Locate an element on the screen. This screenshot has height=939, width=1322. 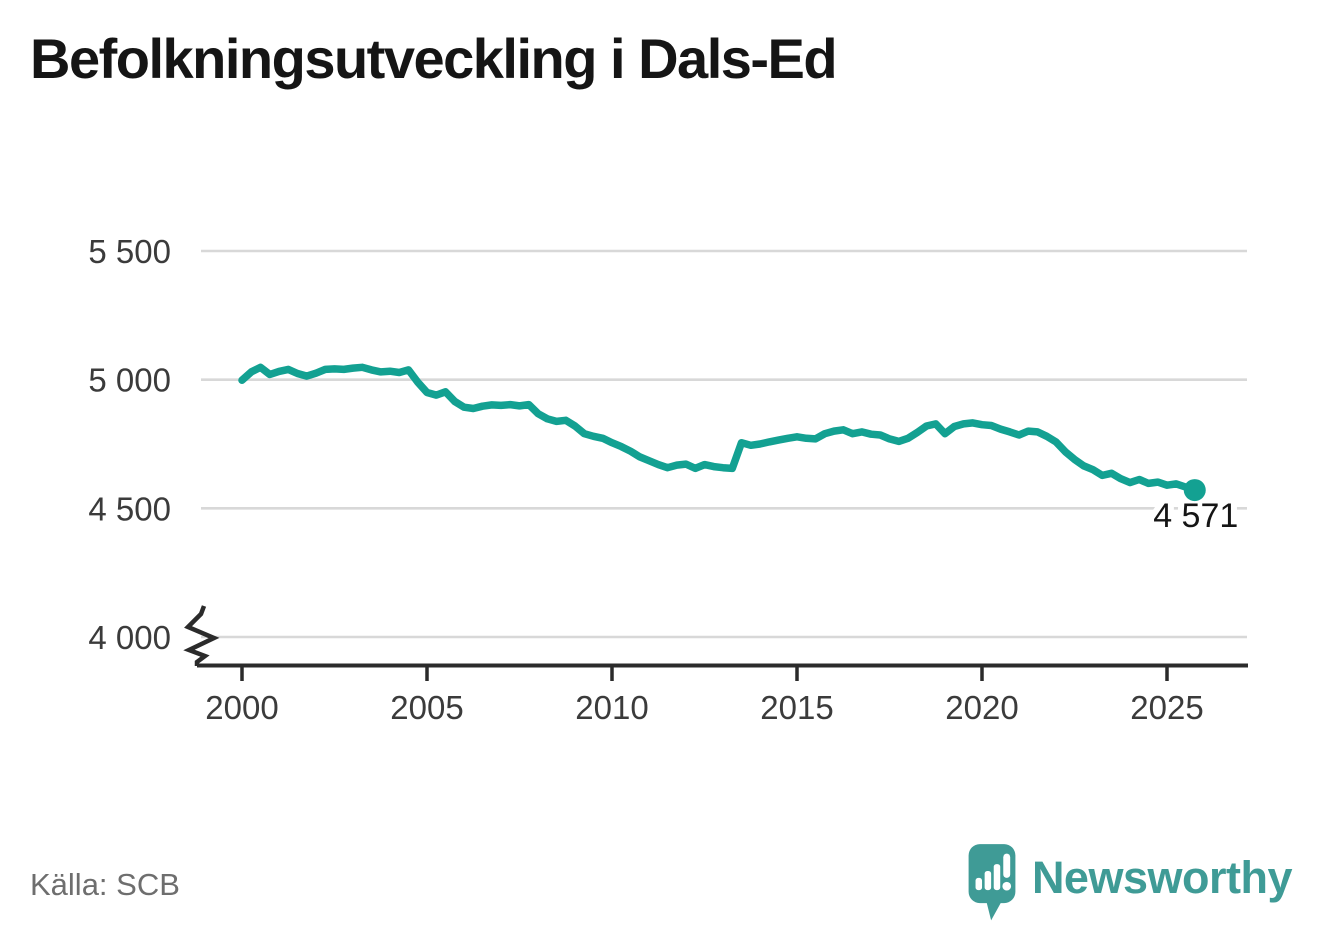
x-tick-label: 2010 is located at coordinates (611, 707).